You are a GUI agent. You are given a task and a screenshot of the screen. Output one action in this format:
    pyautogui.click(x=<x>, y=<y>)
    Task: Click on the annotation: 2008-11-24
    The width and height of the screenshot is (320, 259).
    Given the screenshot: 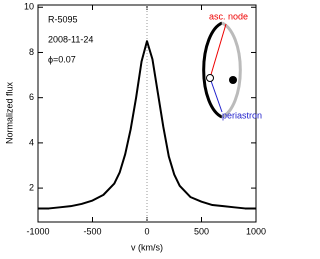 What is the action you would take?
    pyautogui.click(x=70, y=39)
    